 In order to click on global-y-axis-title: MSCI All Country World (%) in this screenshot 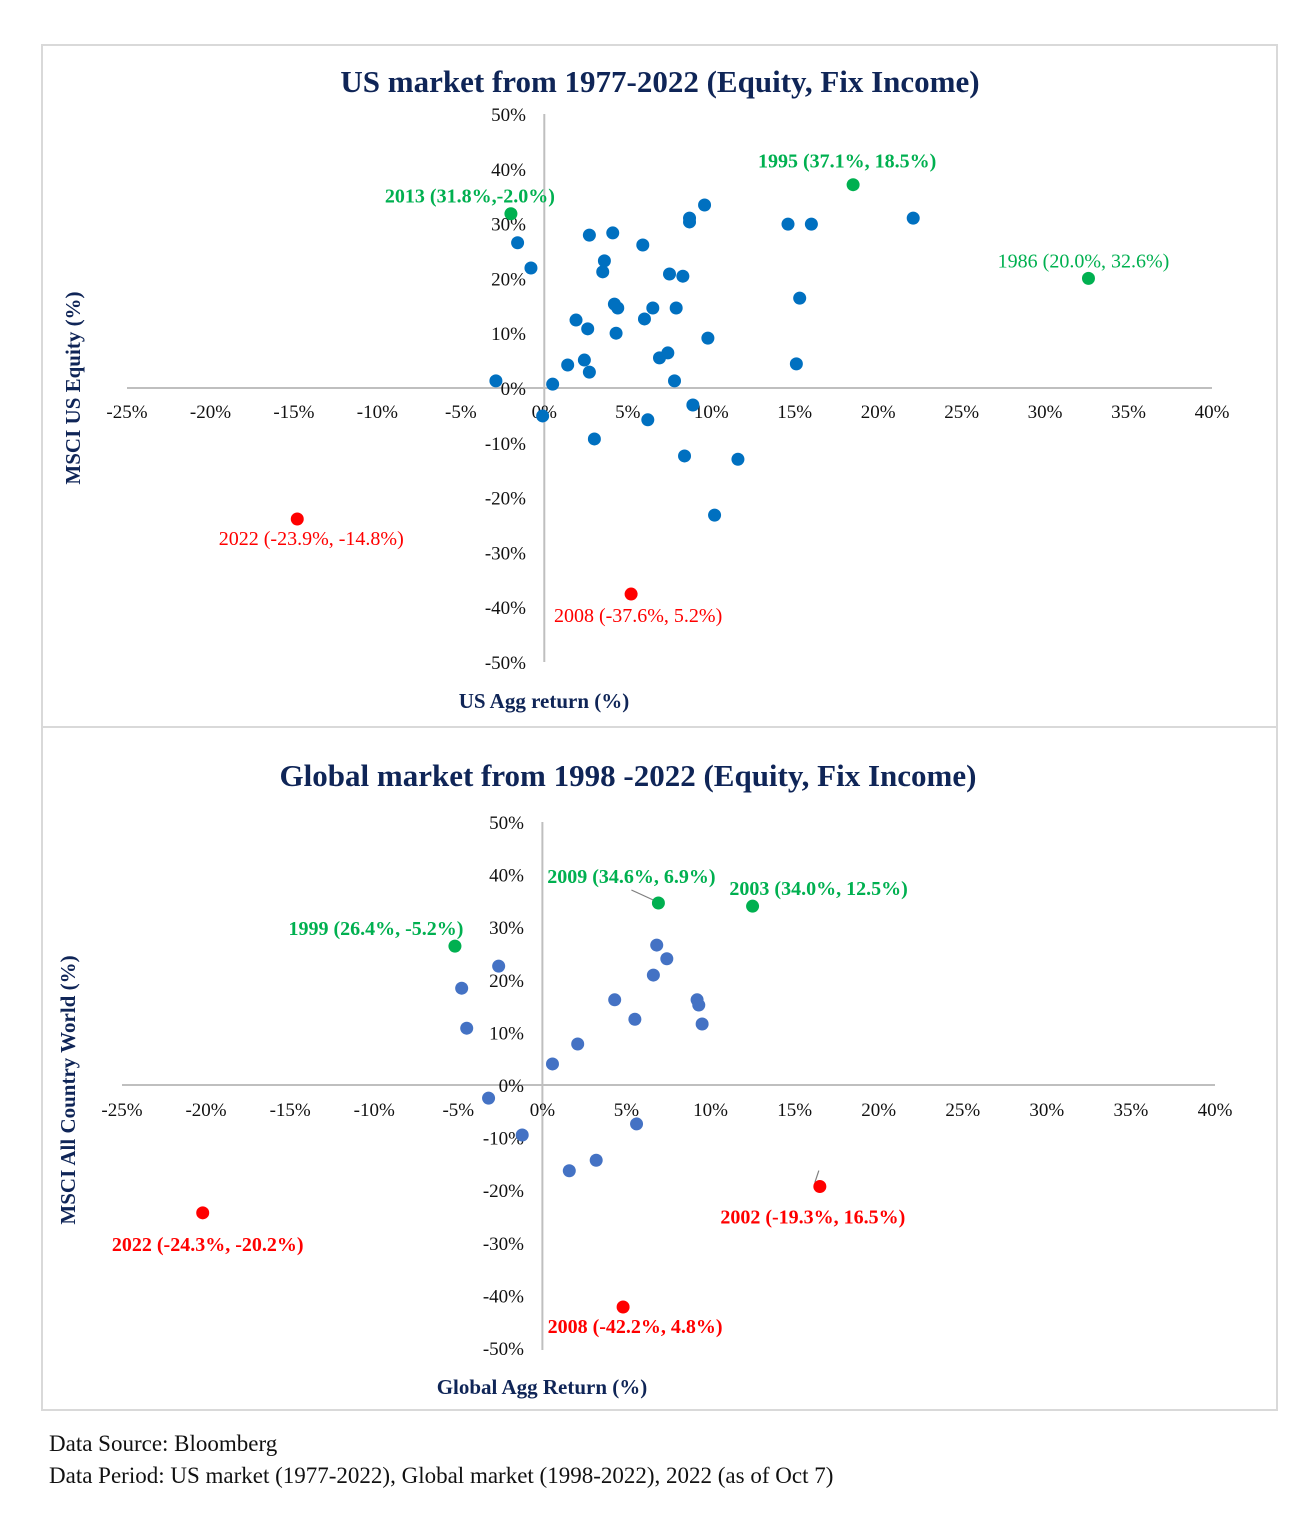, I will do `click(68, 1089)`.